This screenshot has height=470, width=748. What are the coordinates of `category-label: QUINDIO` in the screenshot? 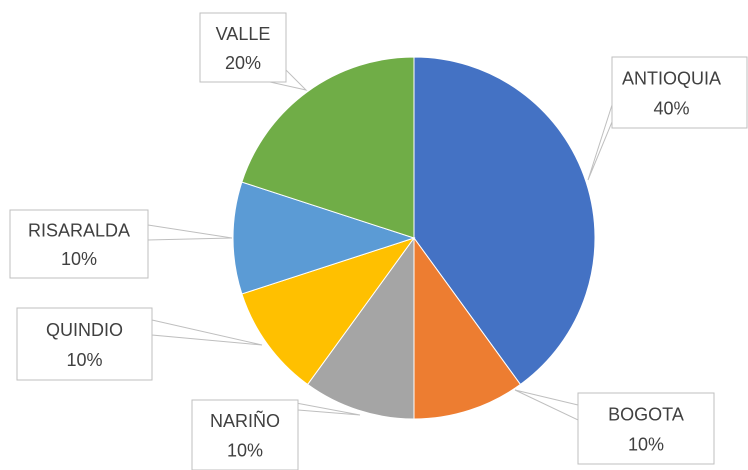 It's located at (84, 330).